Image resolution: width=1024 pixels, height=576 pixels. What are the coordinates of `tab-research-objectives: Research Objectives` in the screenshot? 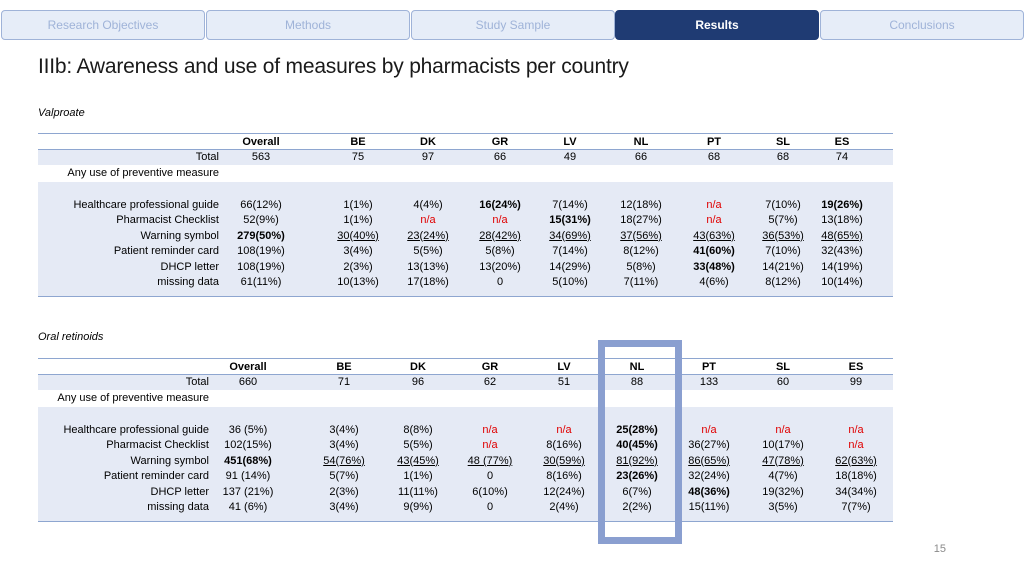 It's located at (103, 25).